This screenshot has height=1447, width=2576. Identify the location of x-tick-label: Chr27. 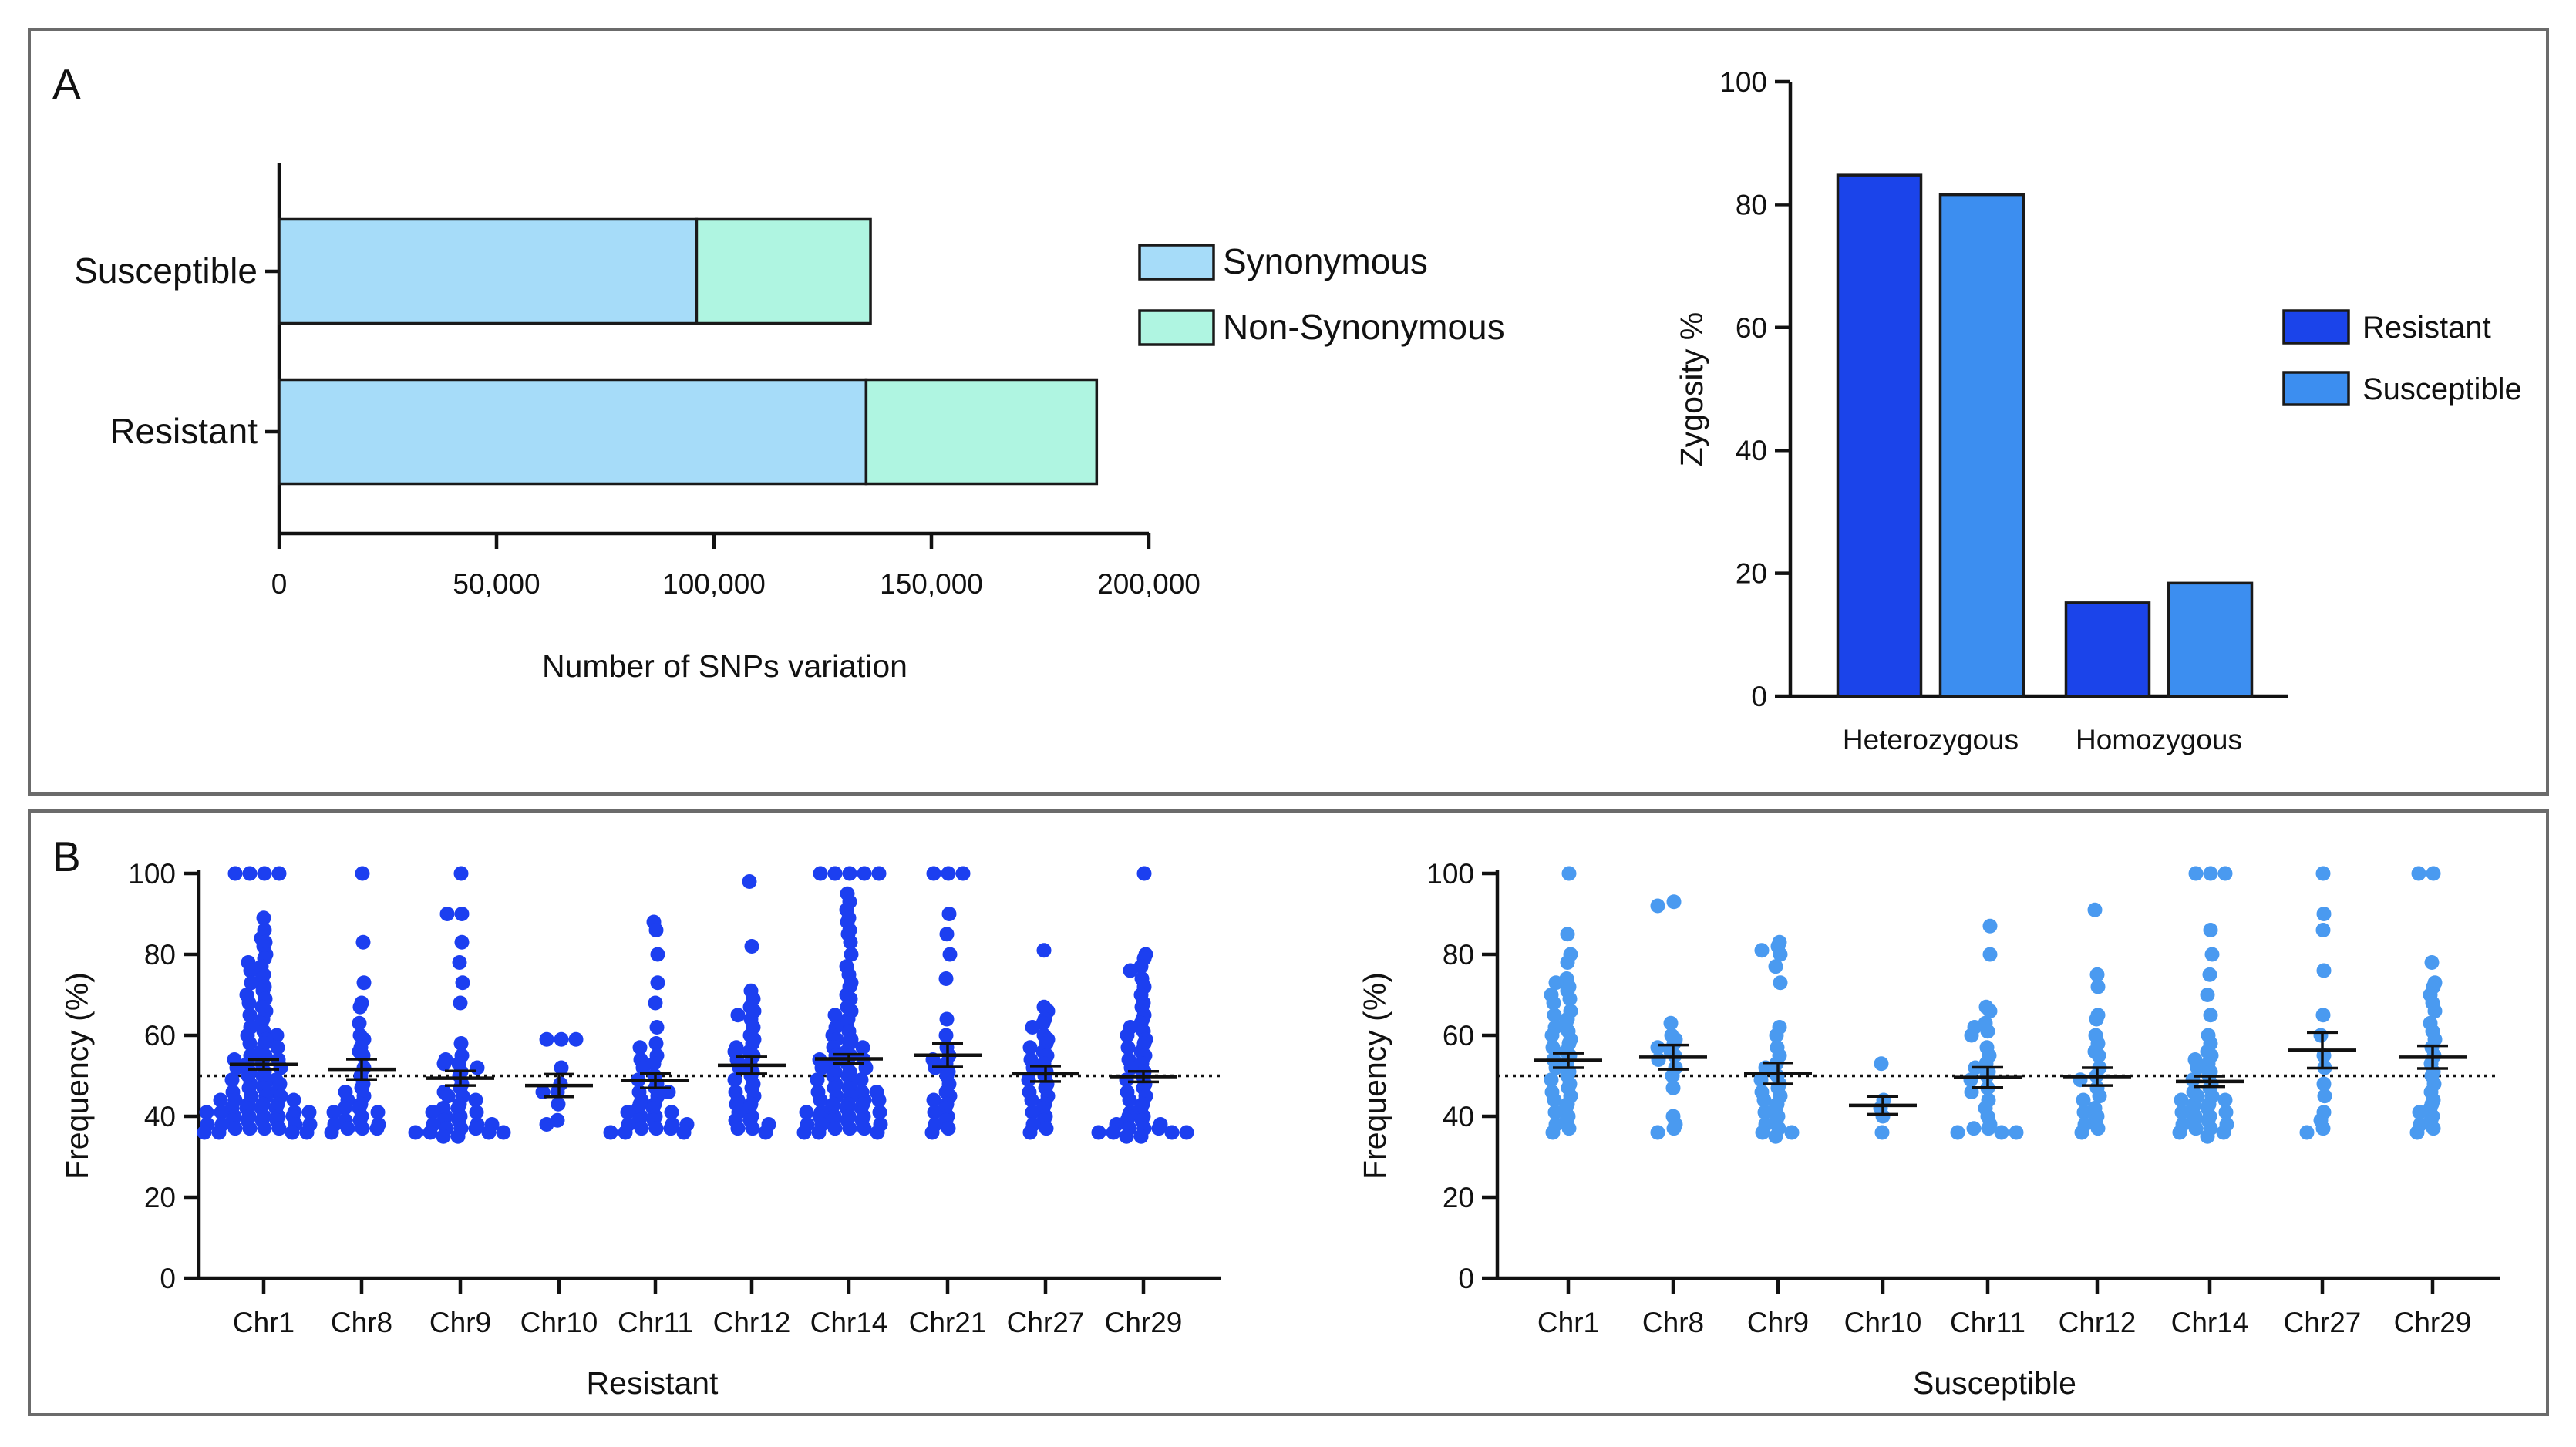
(1046, 1322).